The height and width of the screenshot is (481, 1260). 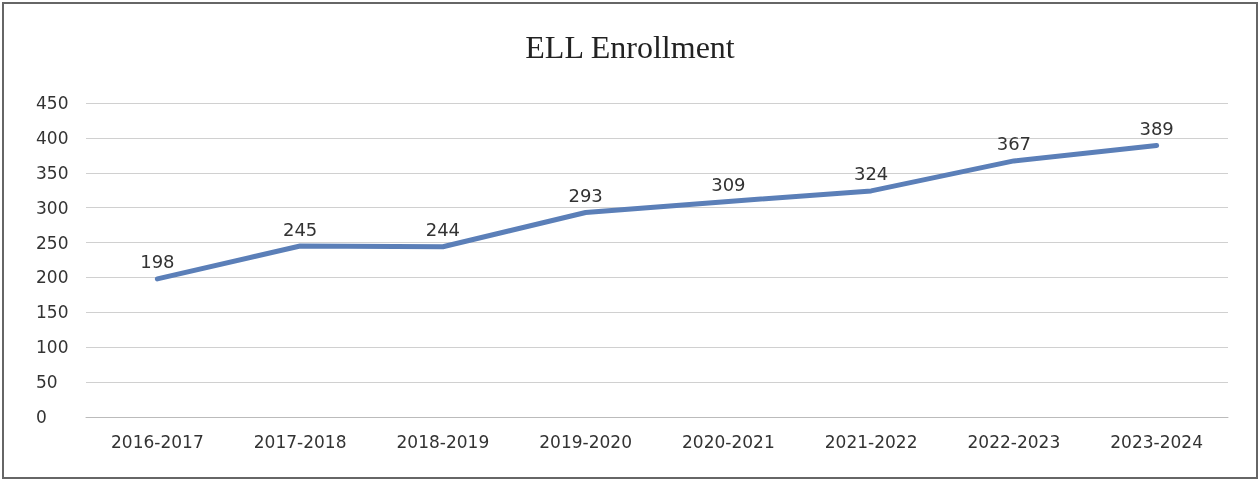 What do you see at coordinates (52, 312) in the screenshot?
I see `y-tick-label: 150` at bounding box center [52, 312].